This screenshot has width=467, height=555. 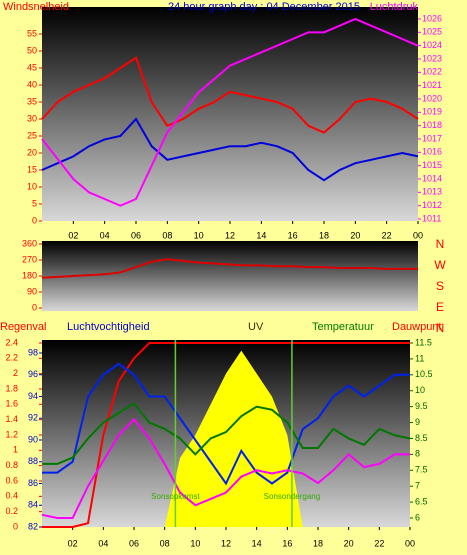 I want to click on y-tick-label: 180, so click(x=29, y=275).